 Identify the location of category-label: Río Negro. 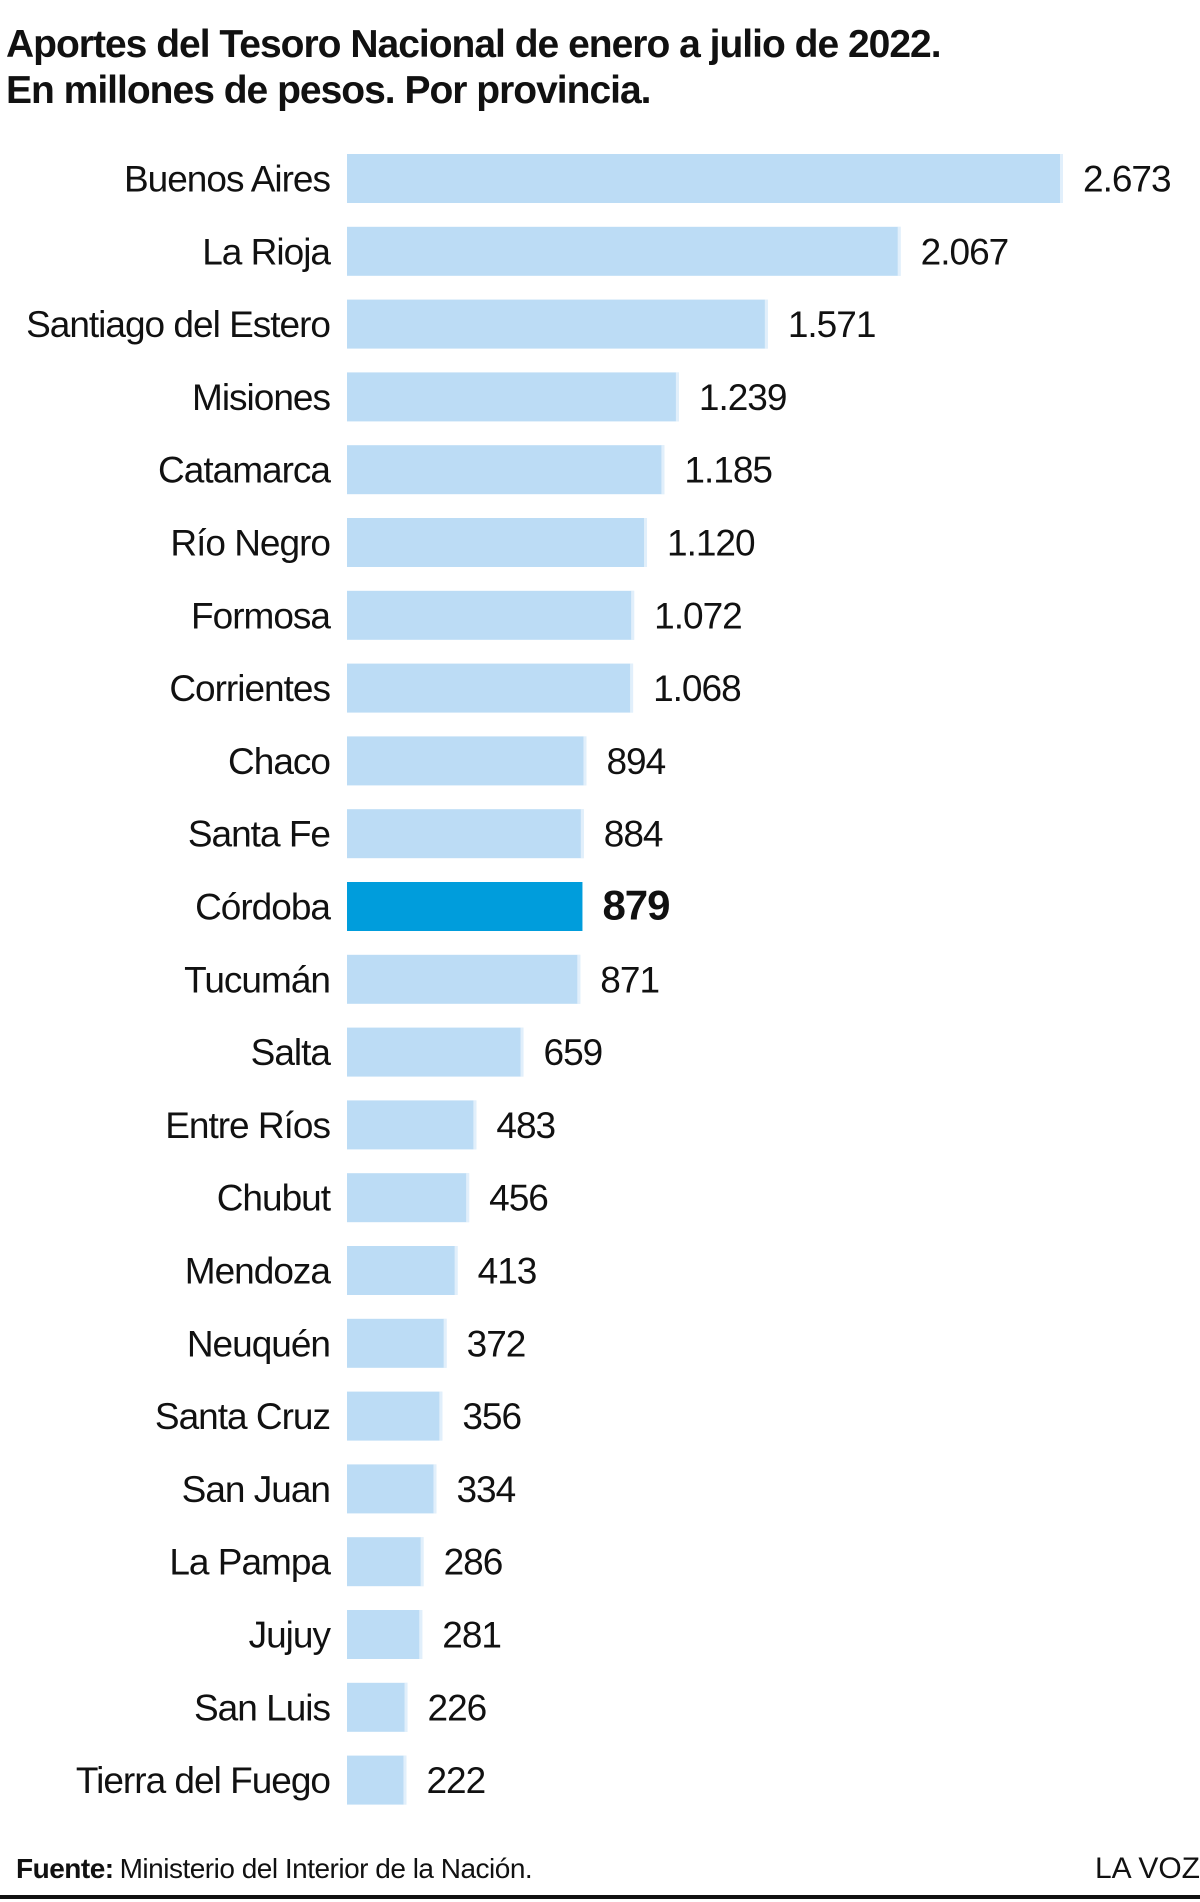
(250, 543).